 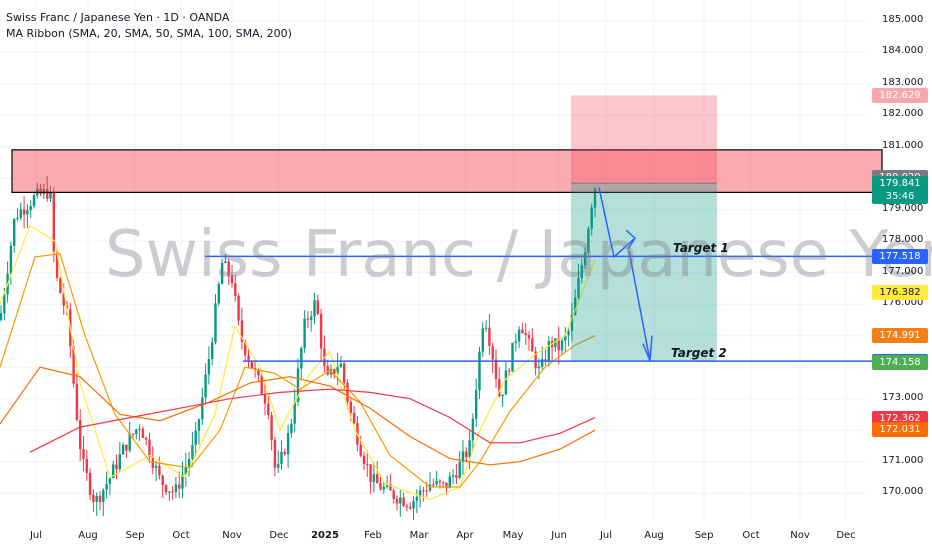 I want to click on projection-arrowhead, so click(x=630, y=239).